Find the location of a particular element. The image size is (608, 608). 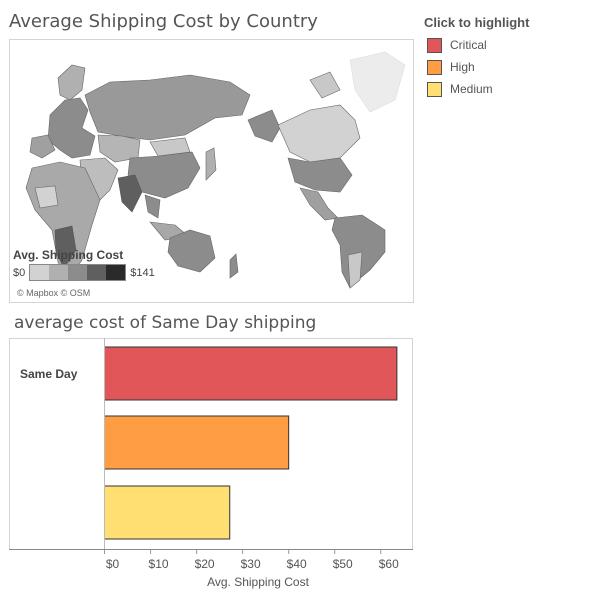

x-axis-title: Avg. Shipping Cost is located at coordinates (258, 582).